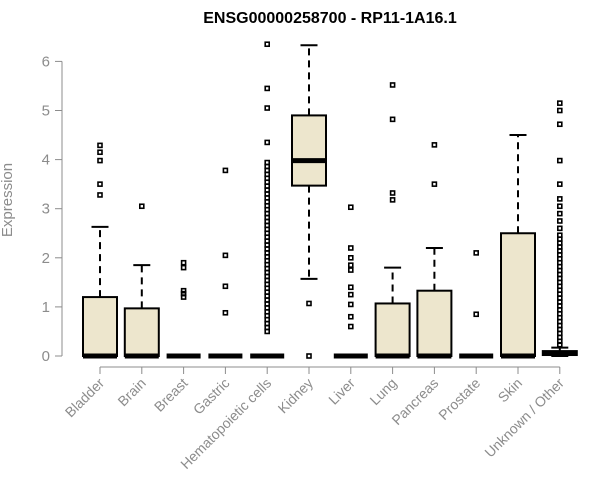 Image resolution: width=600 pixels, height=500 pixels. Describe the element at coordinates (85, 398) in the screenshot. I see `x-tick-label: Bladder` at that location.